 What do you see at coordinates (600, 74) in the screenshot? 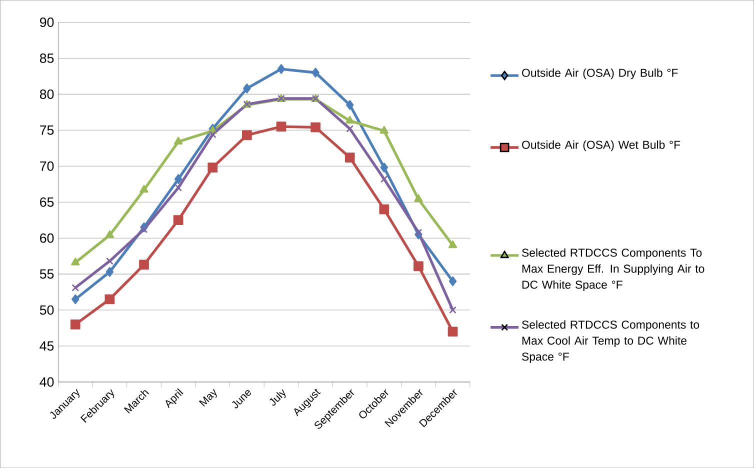
I see `legend-label: Outside Air (OSA) Dry Bulb °F` at bounding box center [600, 74].